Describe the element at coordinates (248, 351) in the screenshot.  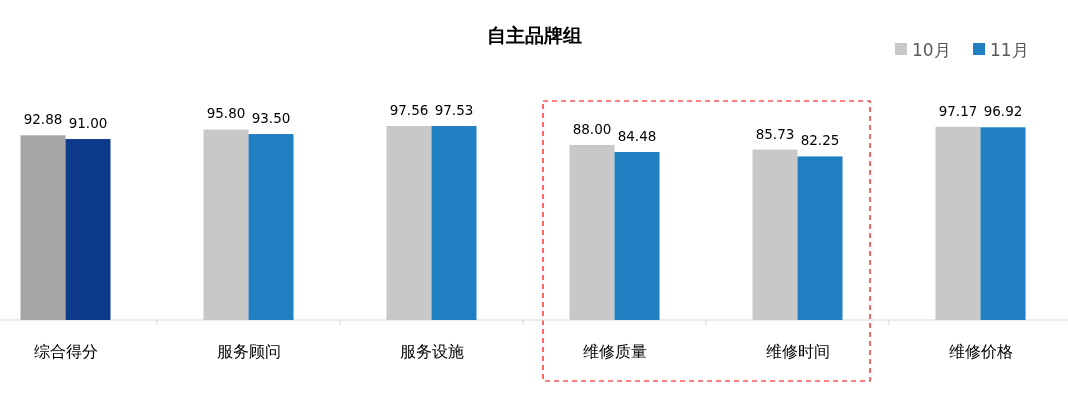
I see `x-tick-label: 服务顾问` at that location.